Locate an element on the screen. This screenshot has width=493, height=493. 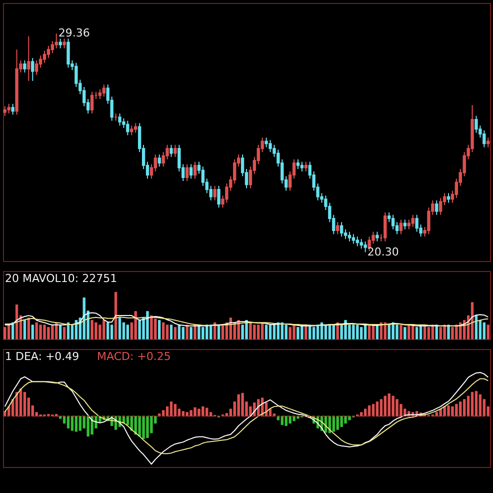
text: 1 DEA: +0.49 is located at coordinates (42, 356).